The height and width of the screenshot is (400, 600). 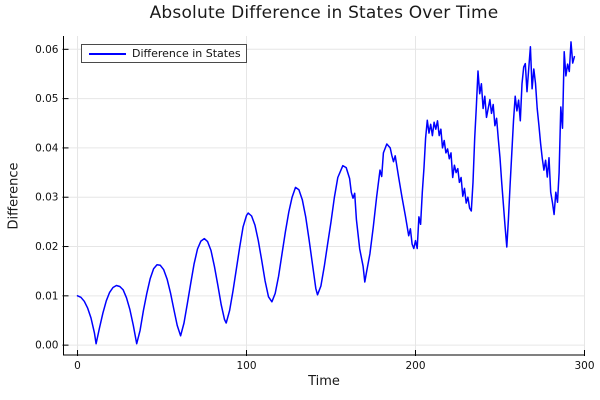 I want to click on y-axis-label-text: Difference, so click(x=14, y=196).